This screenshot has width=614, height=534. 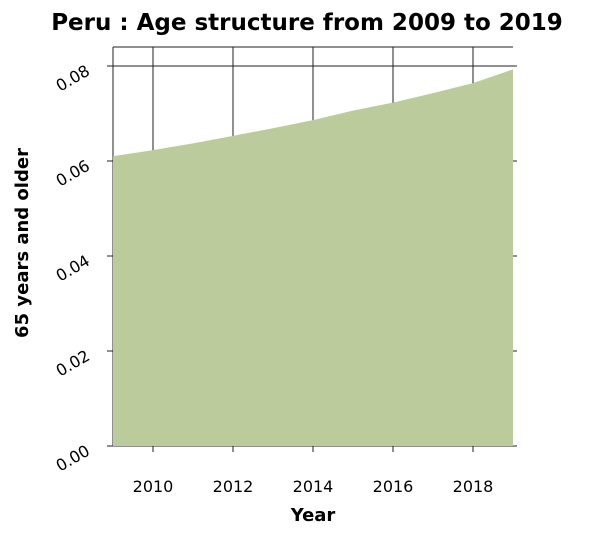 I want to click on y-tick-label: 0.04, so click(x=73, y=268).